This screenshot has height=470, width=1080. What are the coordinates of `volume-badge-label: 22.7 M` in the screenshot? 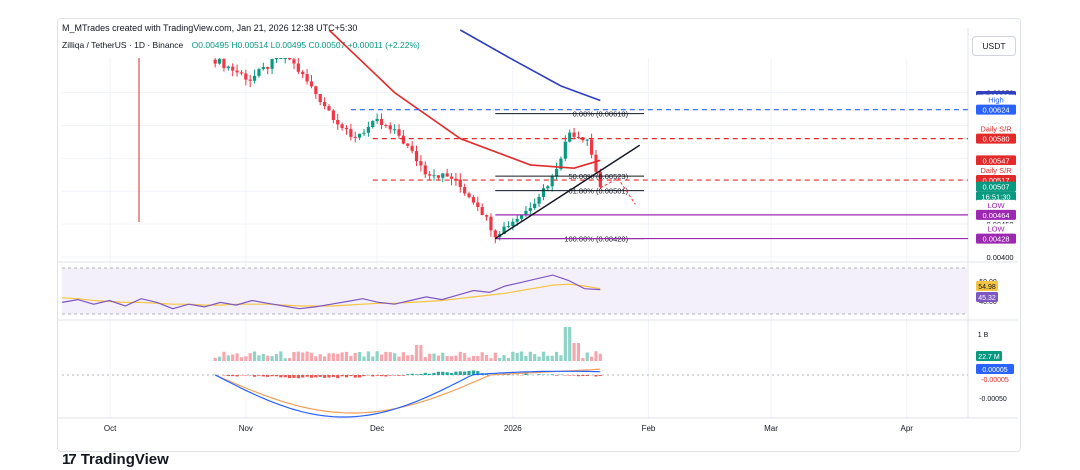 It's located at (989, 357).